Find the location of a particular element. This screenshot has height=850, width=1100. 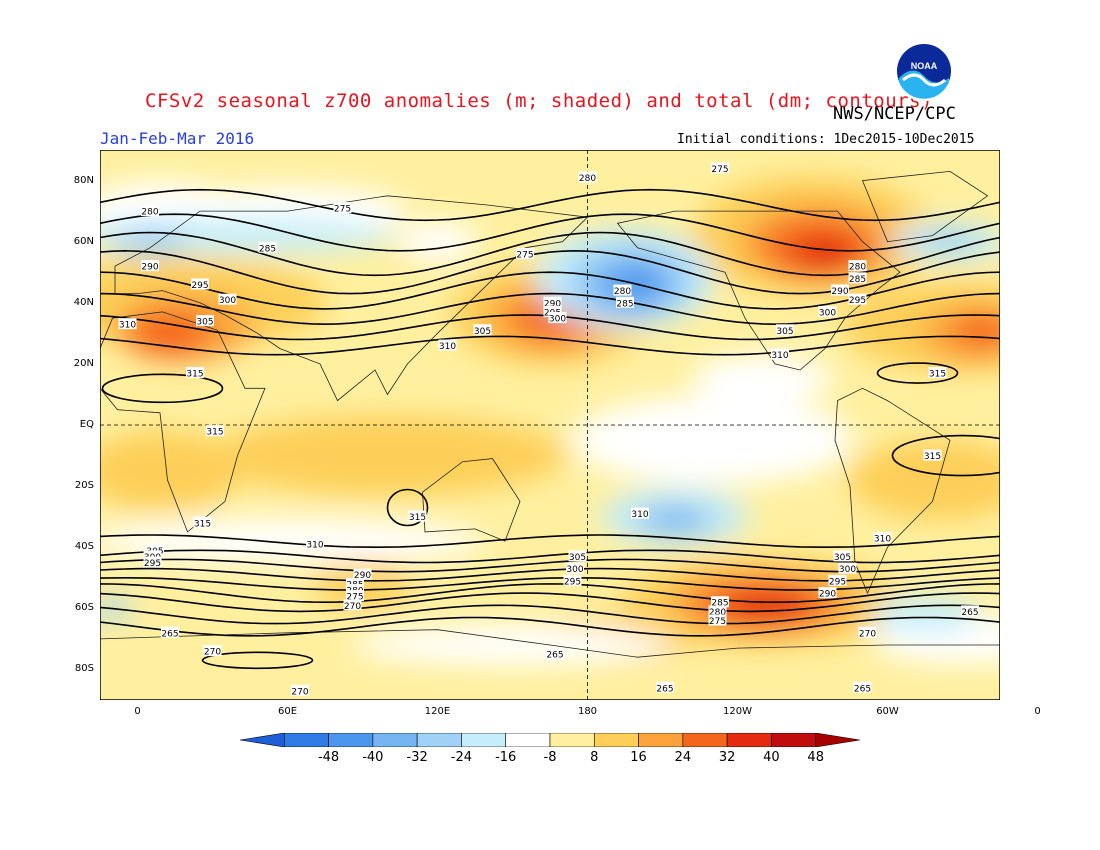

longitude-label: 120E is located at coordinates (437, 711).